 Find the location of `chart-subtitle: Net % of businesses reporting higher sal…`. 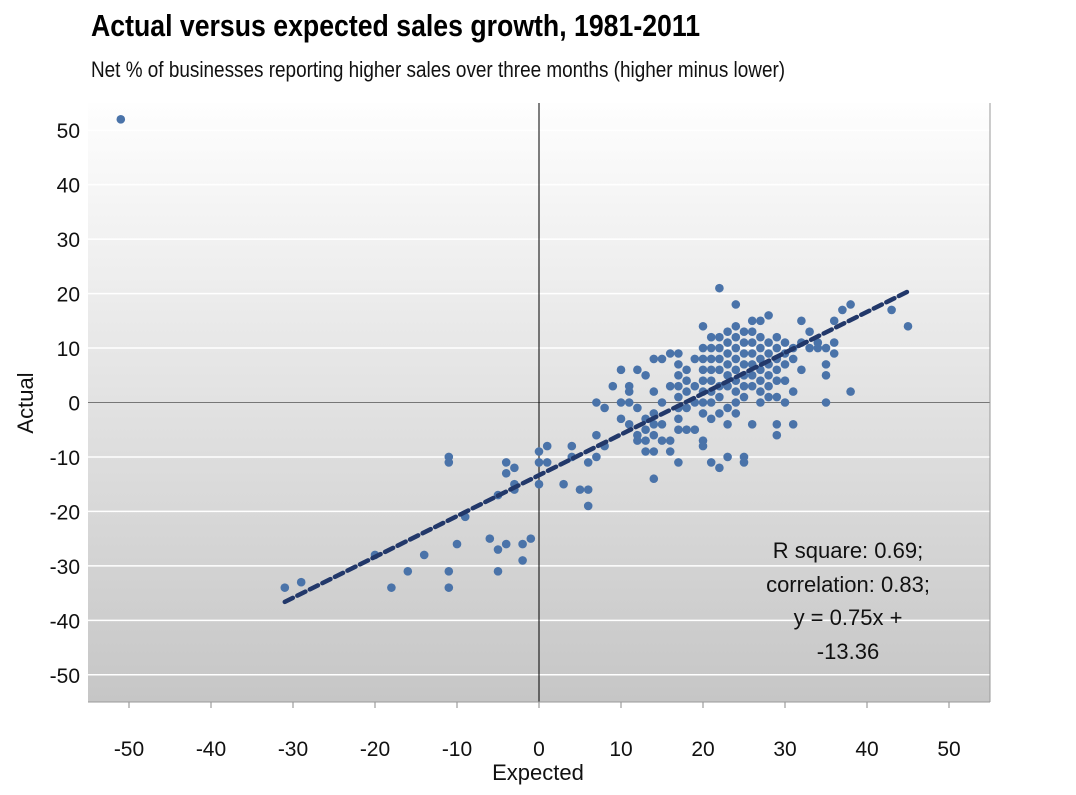

chart-subtitle: Net % of businesses reporting higher sal… is located at coordinates (438, 69).